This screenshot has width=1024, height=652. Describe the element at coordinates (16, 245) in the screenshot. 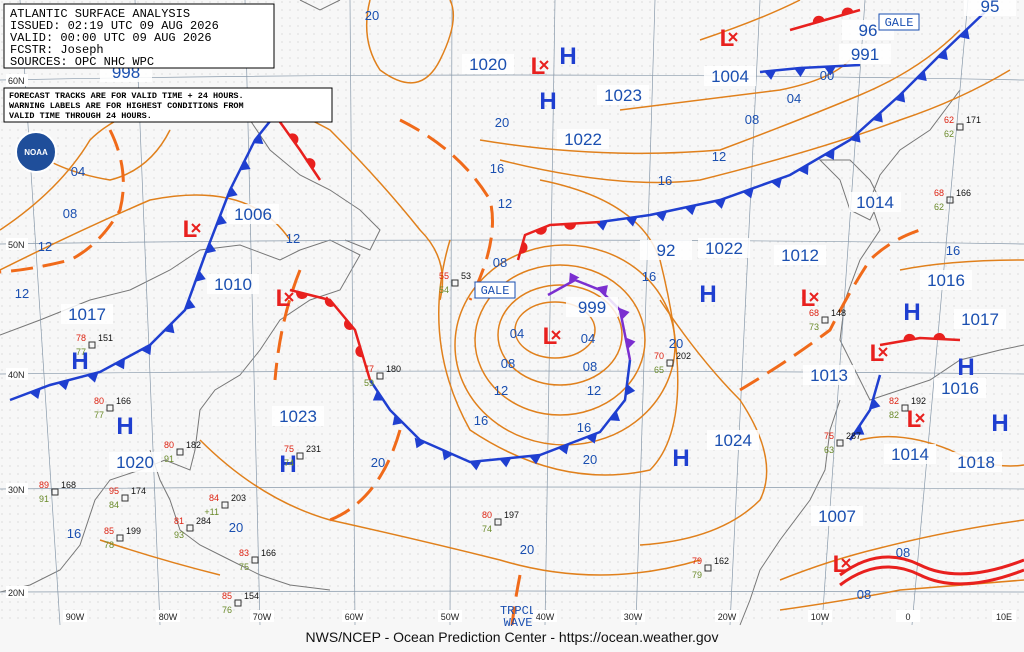

I see `lat-label: 50N` at that location.